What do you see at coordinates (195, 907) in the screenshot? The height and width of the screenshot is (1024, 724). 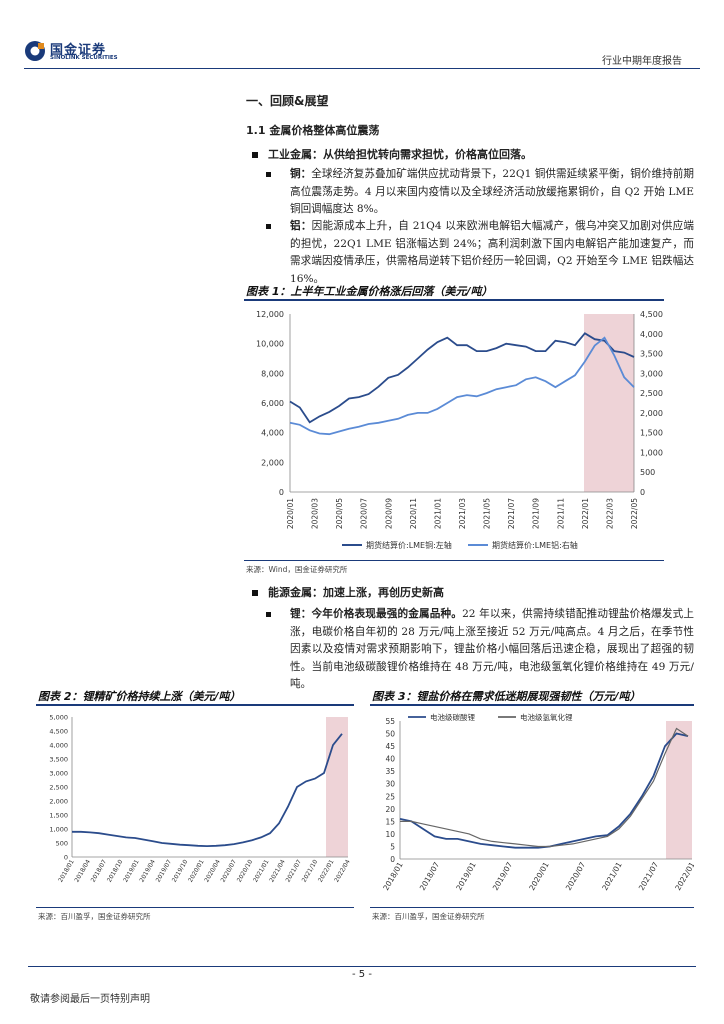 I see `figure2-bottom-rule` at bounding box center [195, 907].